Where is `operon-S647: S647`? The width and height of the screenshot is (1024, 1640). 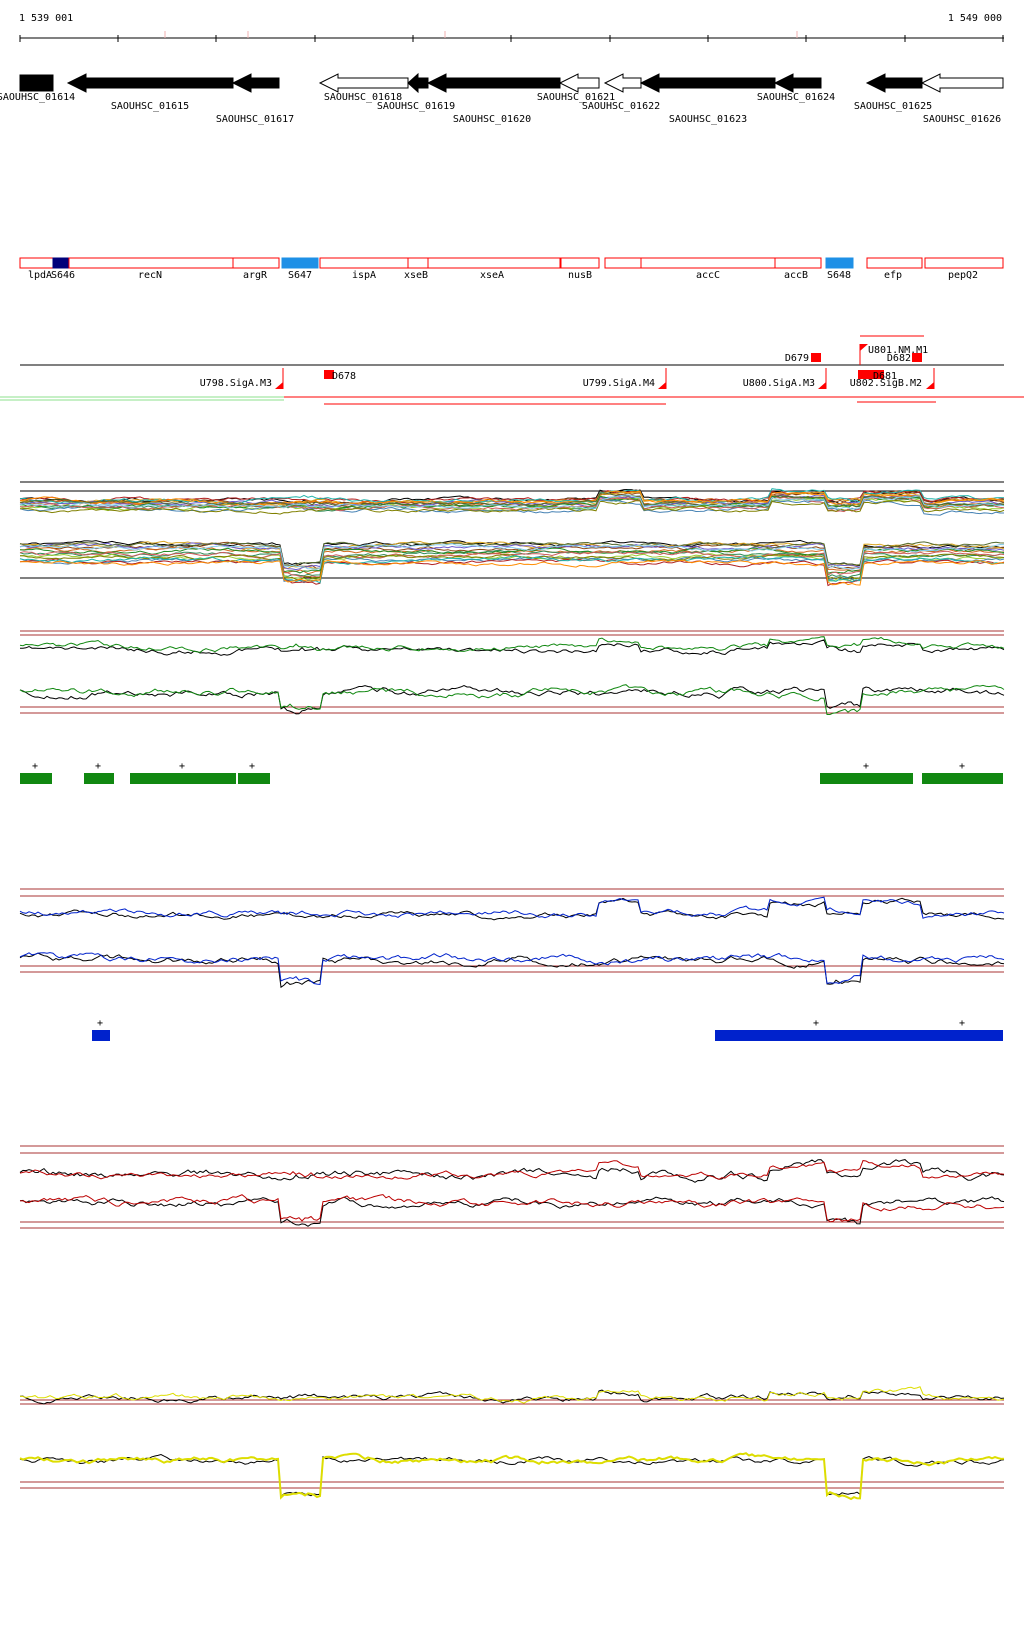
operon-S647: S647 is located at coordinates (300, 269).